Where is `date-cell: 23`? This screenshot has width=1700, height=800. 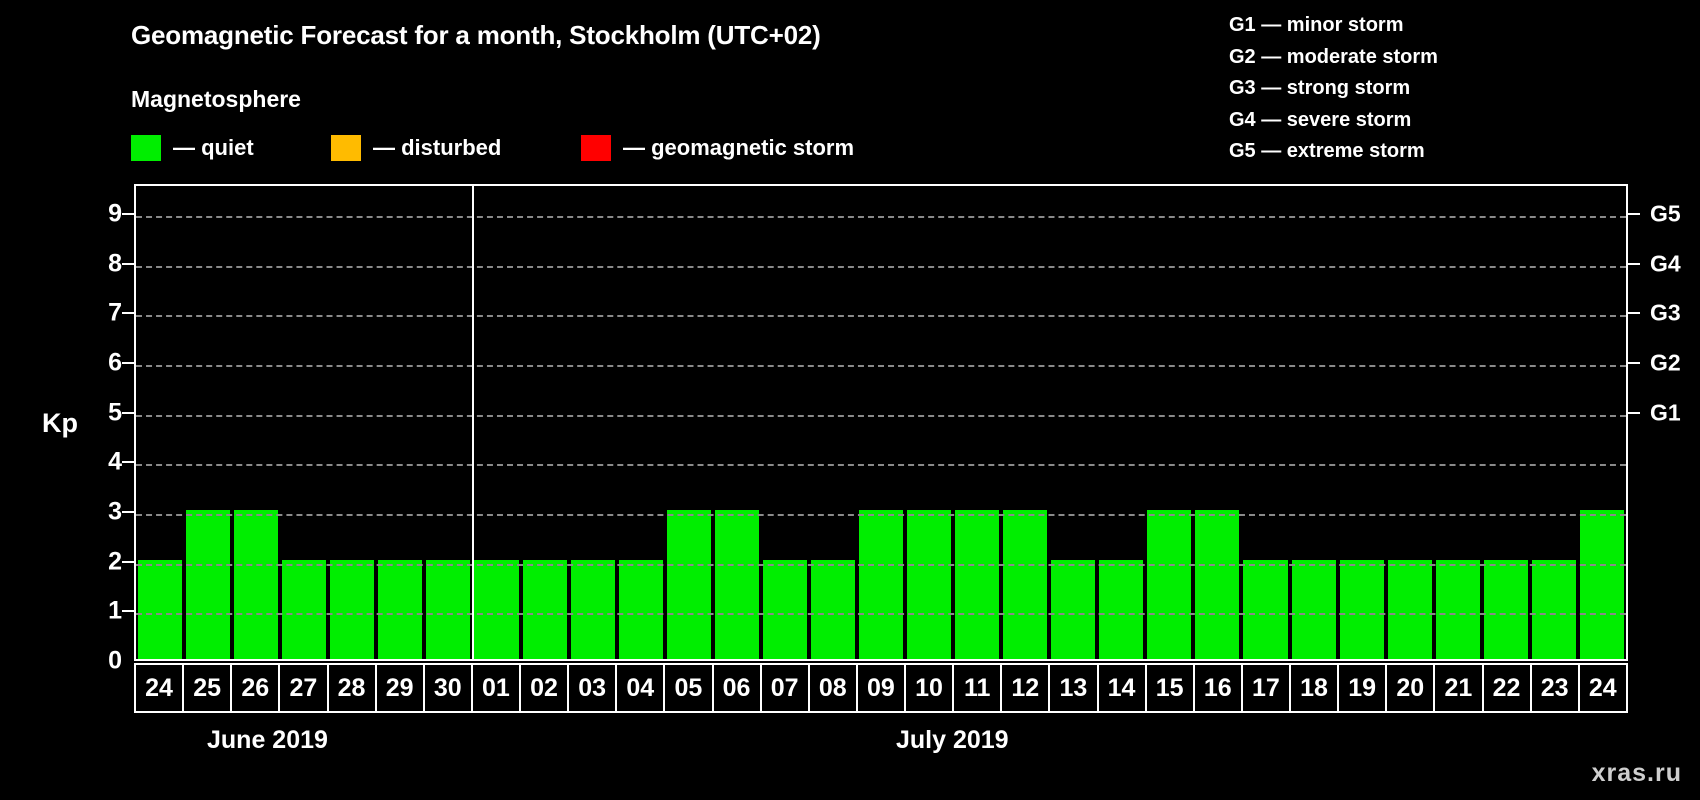 date-cell: 23 is located at coordinates (1556, 688).